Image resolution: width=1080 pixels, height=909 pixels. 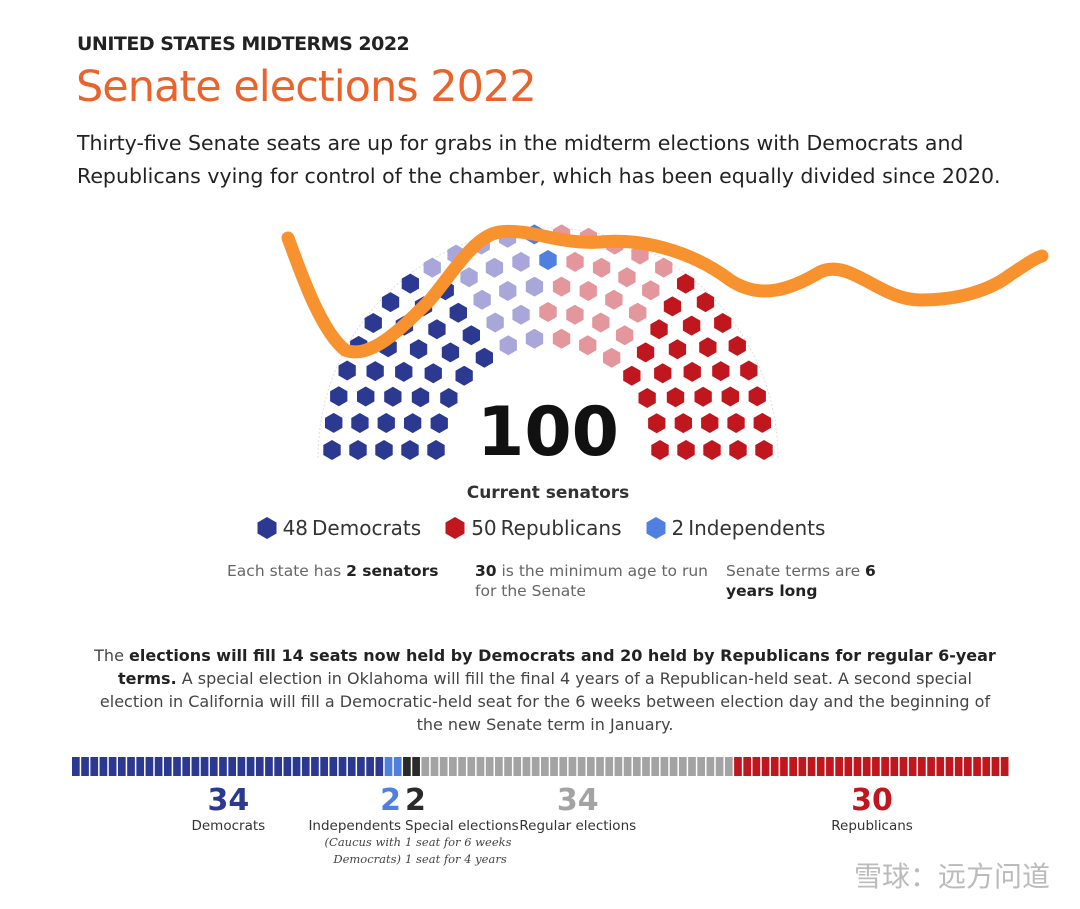 I want to click on total: 100, so click(x=548, y=432).